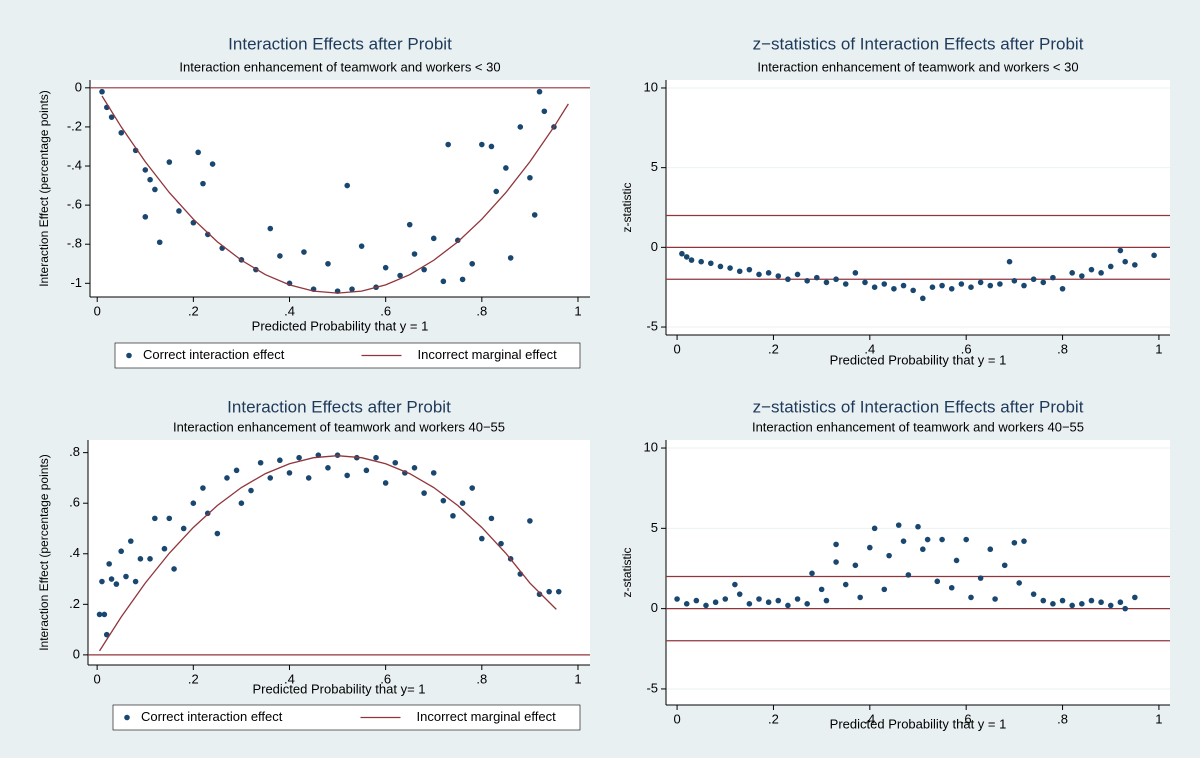 This screenshot has width=1200, height=758. I want to click on y-tick-label: -1, so click(76, 282).